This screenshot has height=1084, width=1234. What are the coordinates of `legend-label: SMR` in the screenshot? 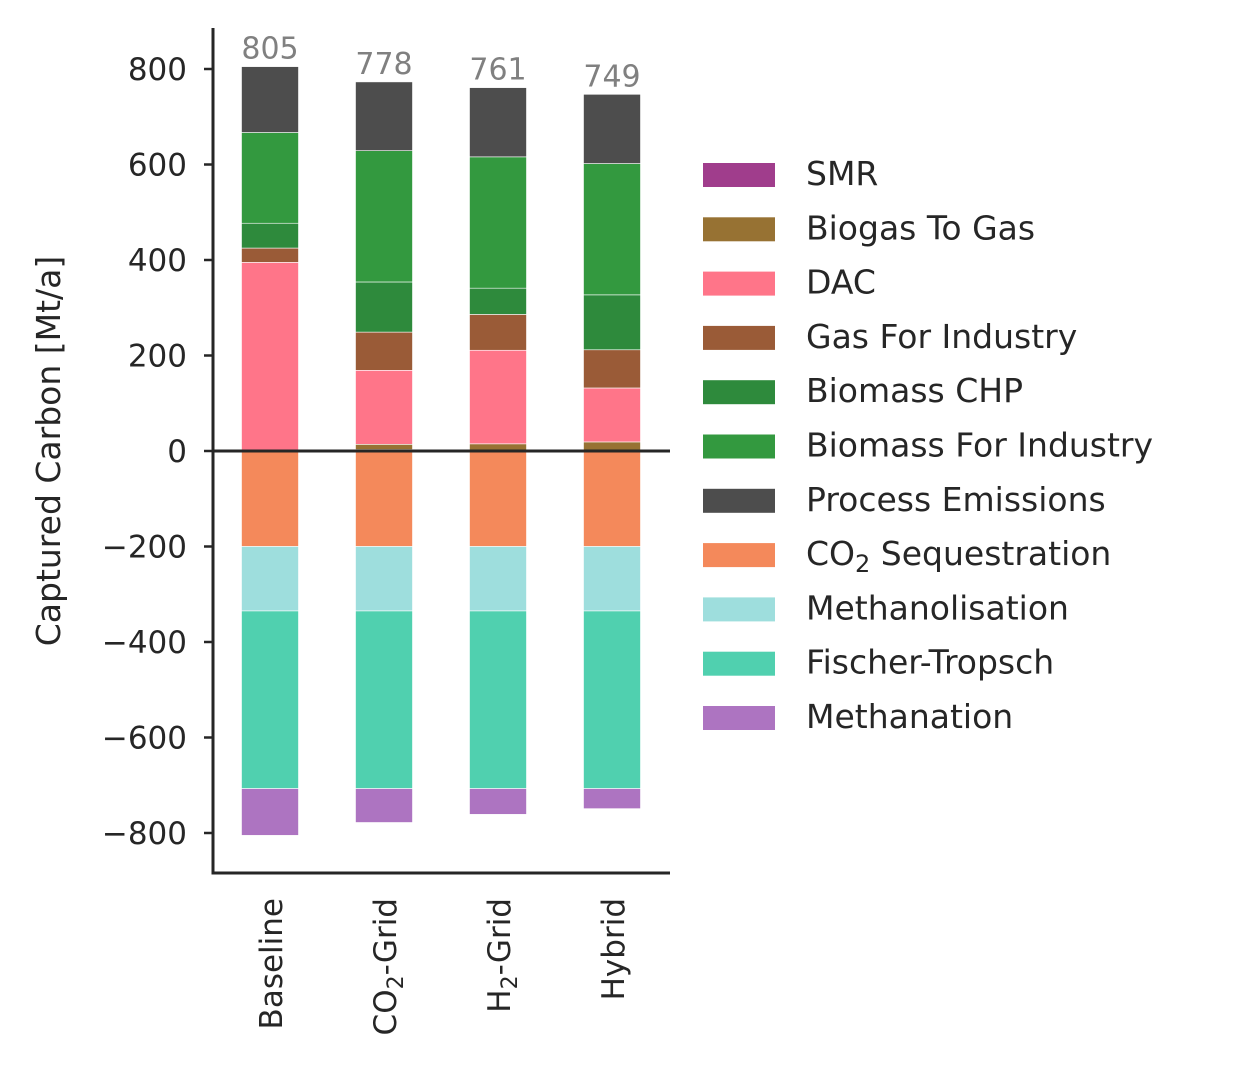 It's located at (842, 173).